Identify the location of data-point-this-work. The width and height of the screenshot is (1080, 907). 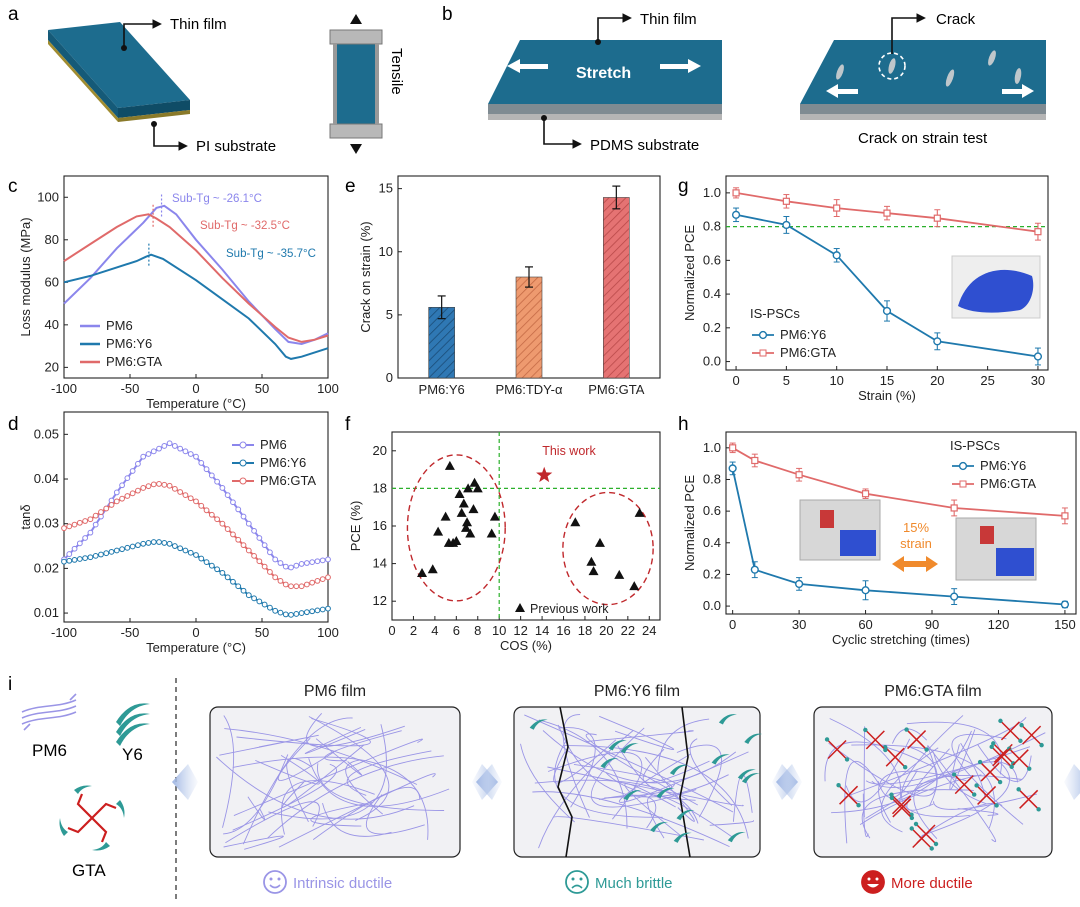
(544, 474).